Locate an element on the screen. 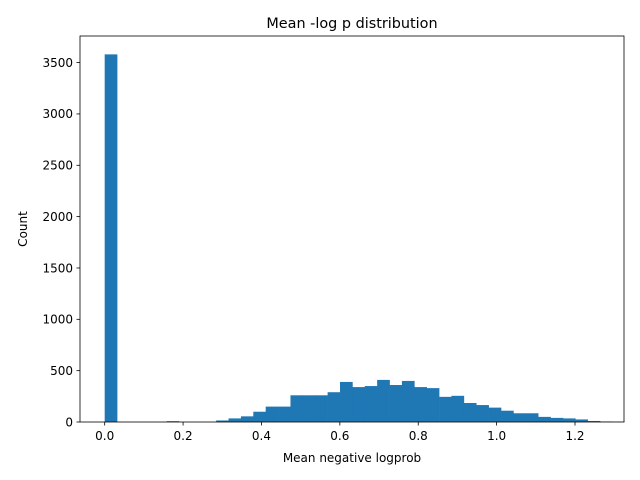 The image size is (640, 480). y-tick-label: 1500 is located at coordinates (57, 268).